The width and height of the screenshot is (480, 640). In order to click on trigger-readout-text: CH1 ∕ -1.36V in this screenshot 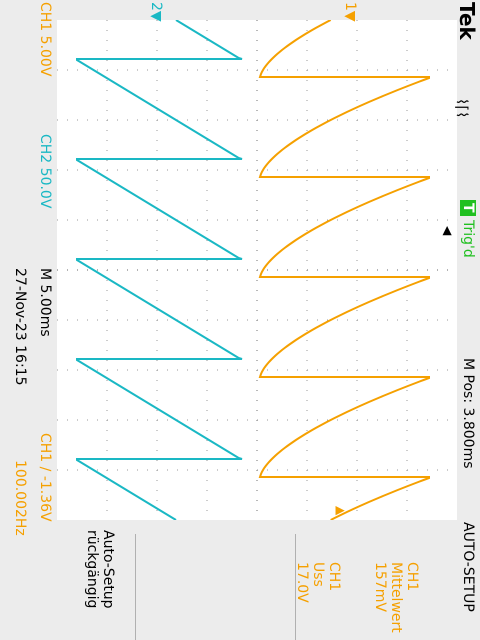, I will do `click(45, 477)`.